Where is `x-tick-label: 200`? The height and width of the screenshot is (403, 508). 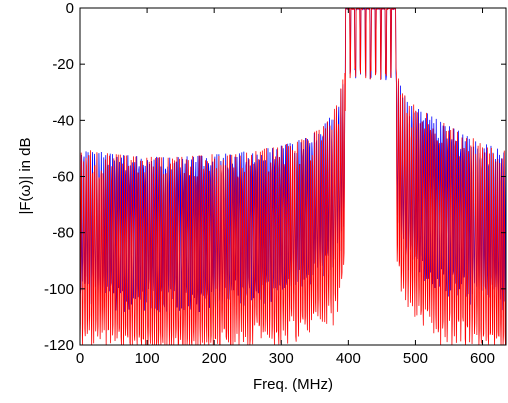
x-tick-label: 200 is located at coordinates (214, 358).